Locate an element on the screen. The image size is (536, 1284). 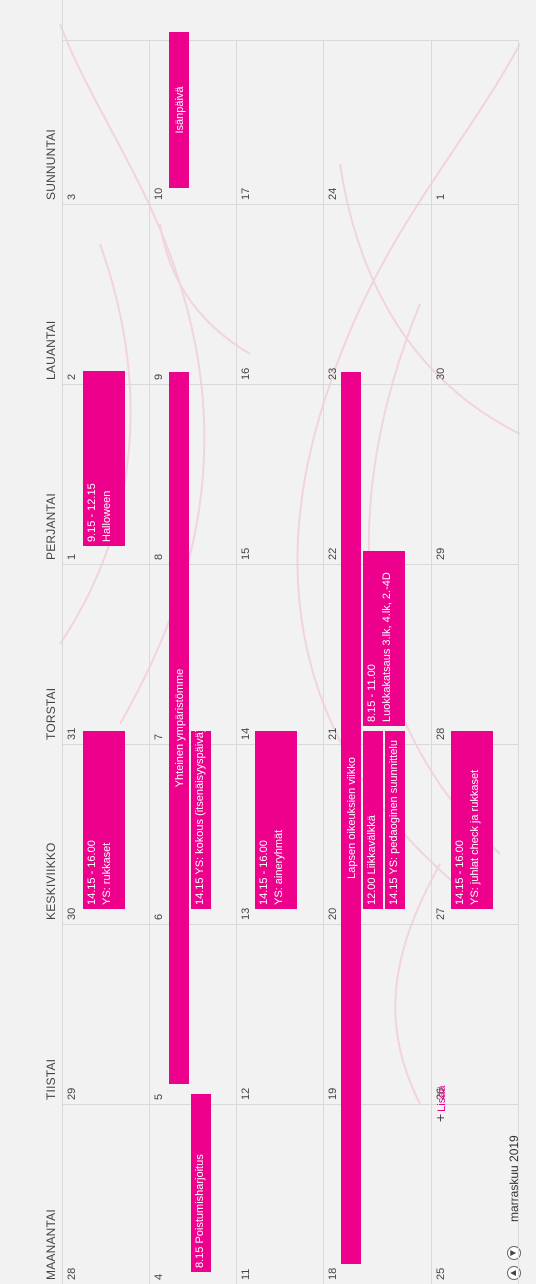
event-title: Yhteinen ympäristömme is located at coordinates (180, 728).